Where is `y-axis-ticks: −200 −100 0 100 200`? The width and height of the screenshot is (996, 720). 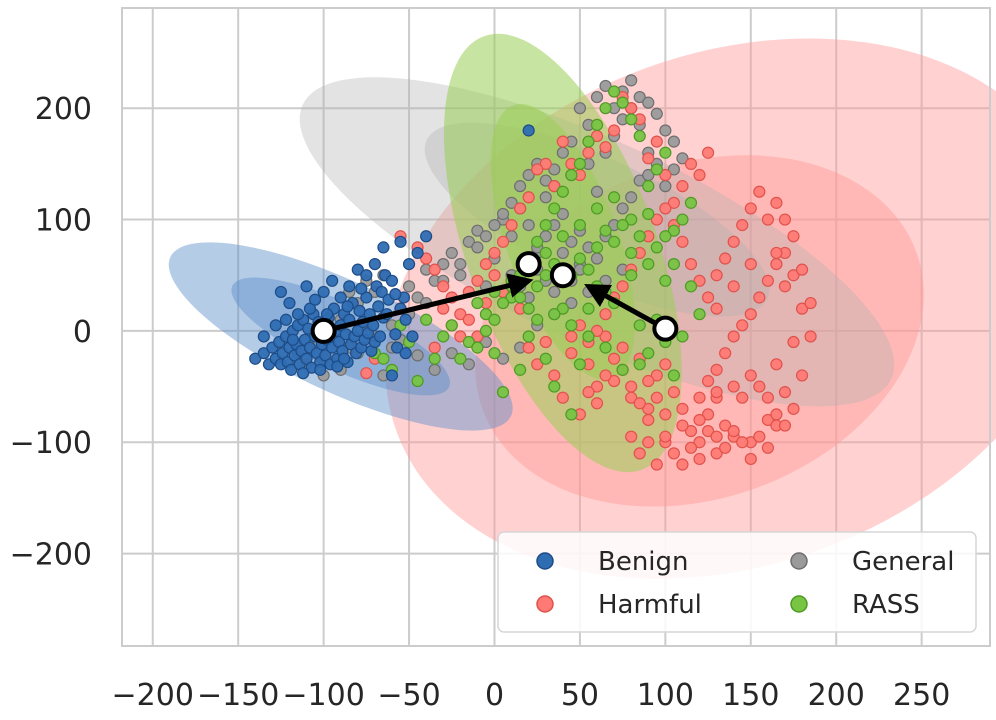 y-axis-ticks: −200 −100 0 100 200 is located at coordinates (51, 332).